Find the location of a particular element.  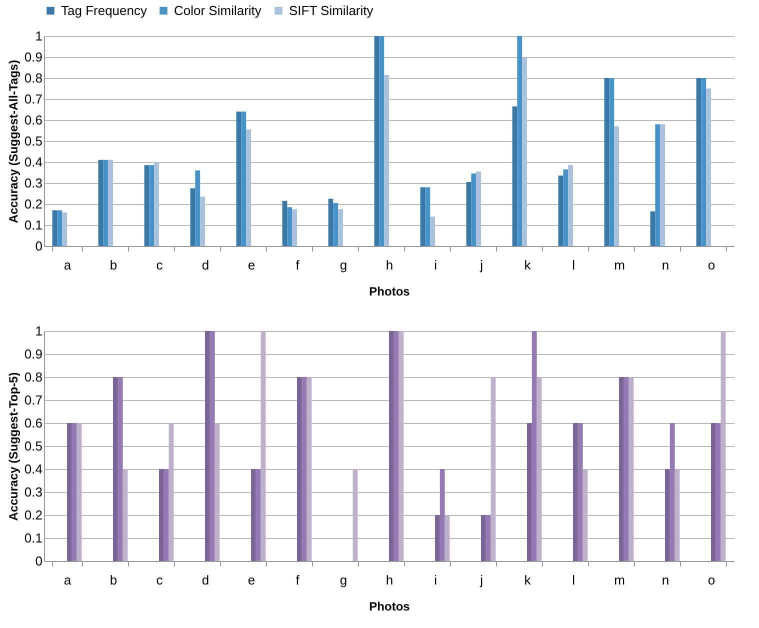

y-tick-label: 0 is located at coordinates (38, 561).